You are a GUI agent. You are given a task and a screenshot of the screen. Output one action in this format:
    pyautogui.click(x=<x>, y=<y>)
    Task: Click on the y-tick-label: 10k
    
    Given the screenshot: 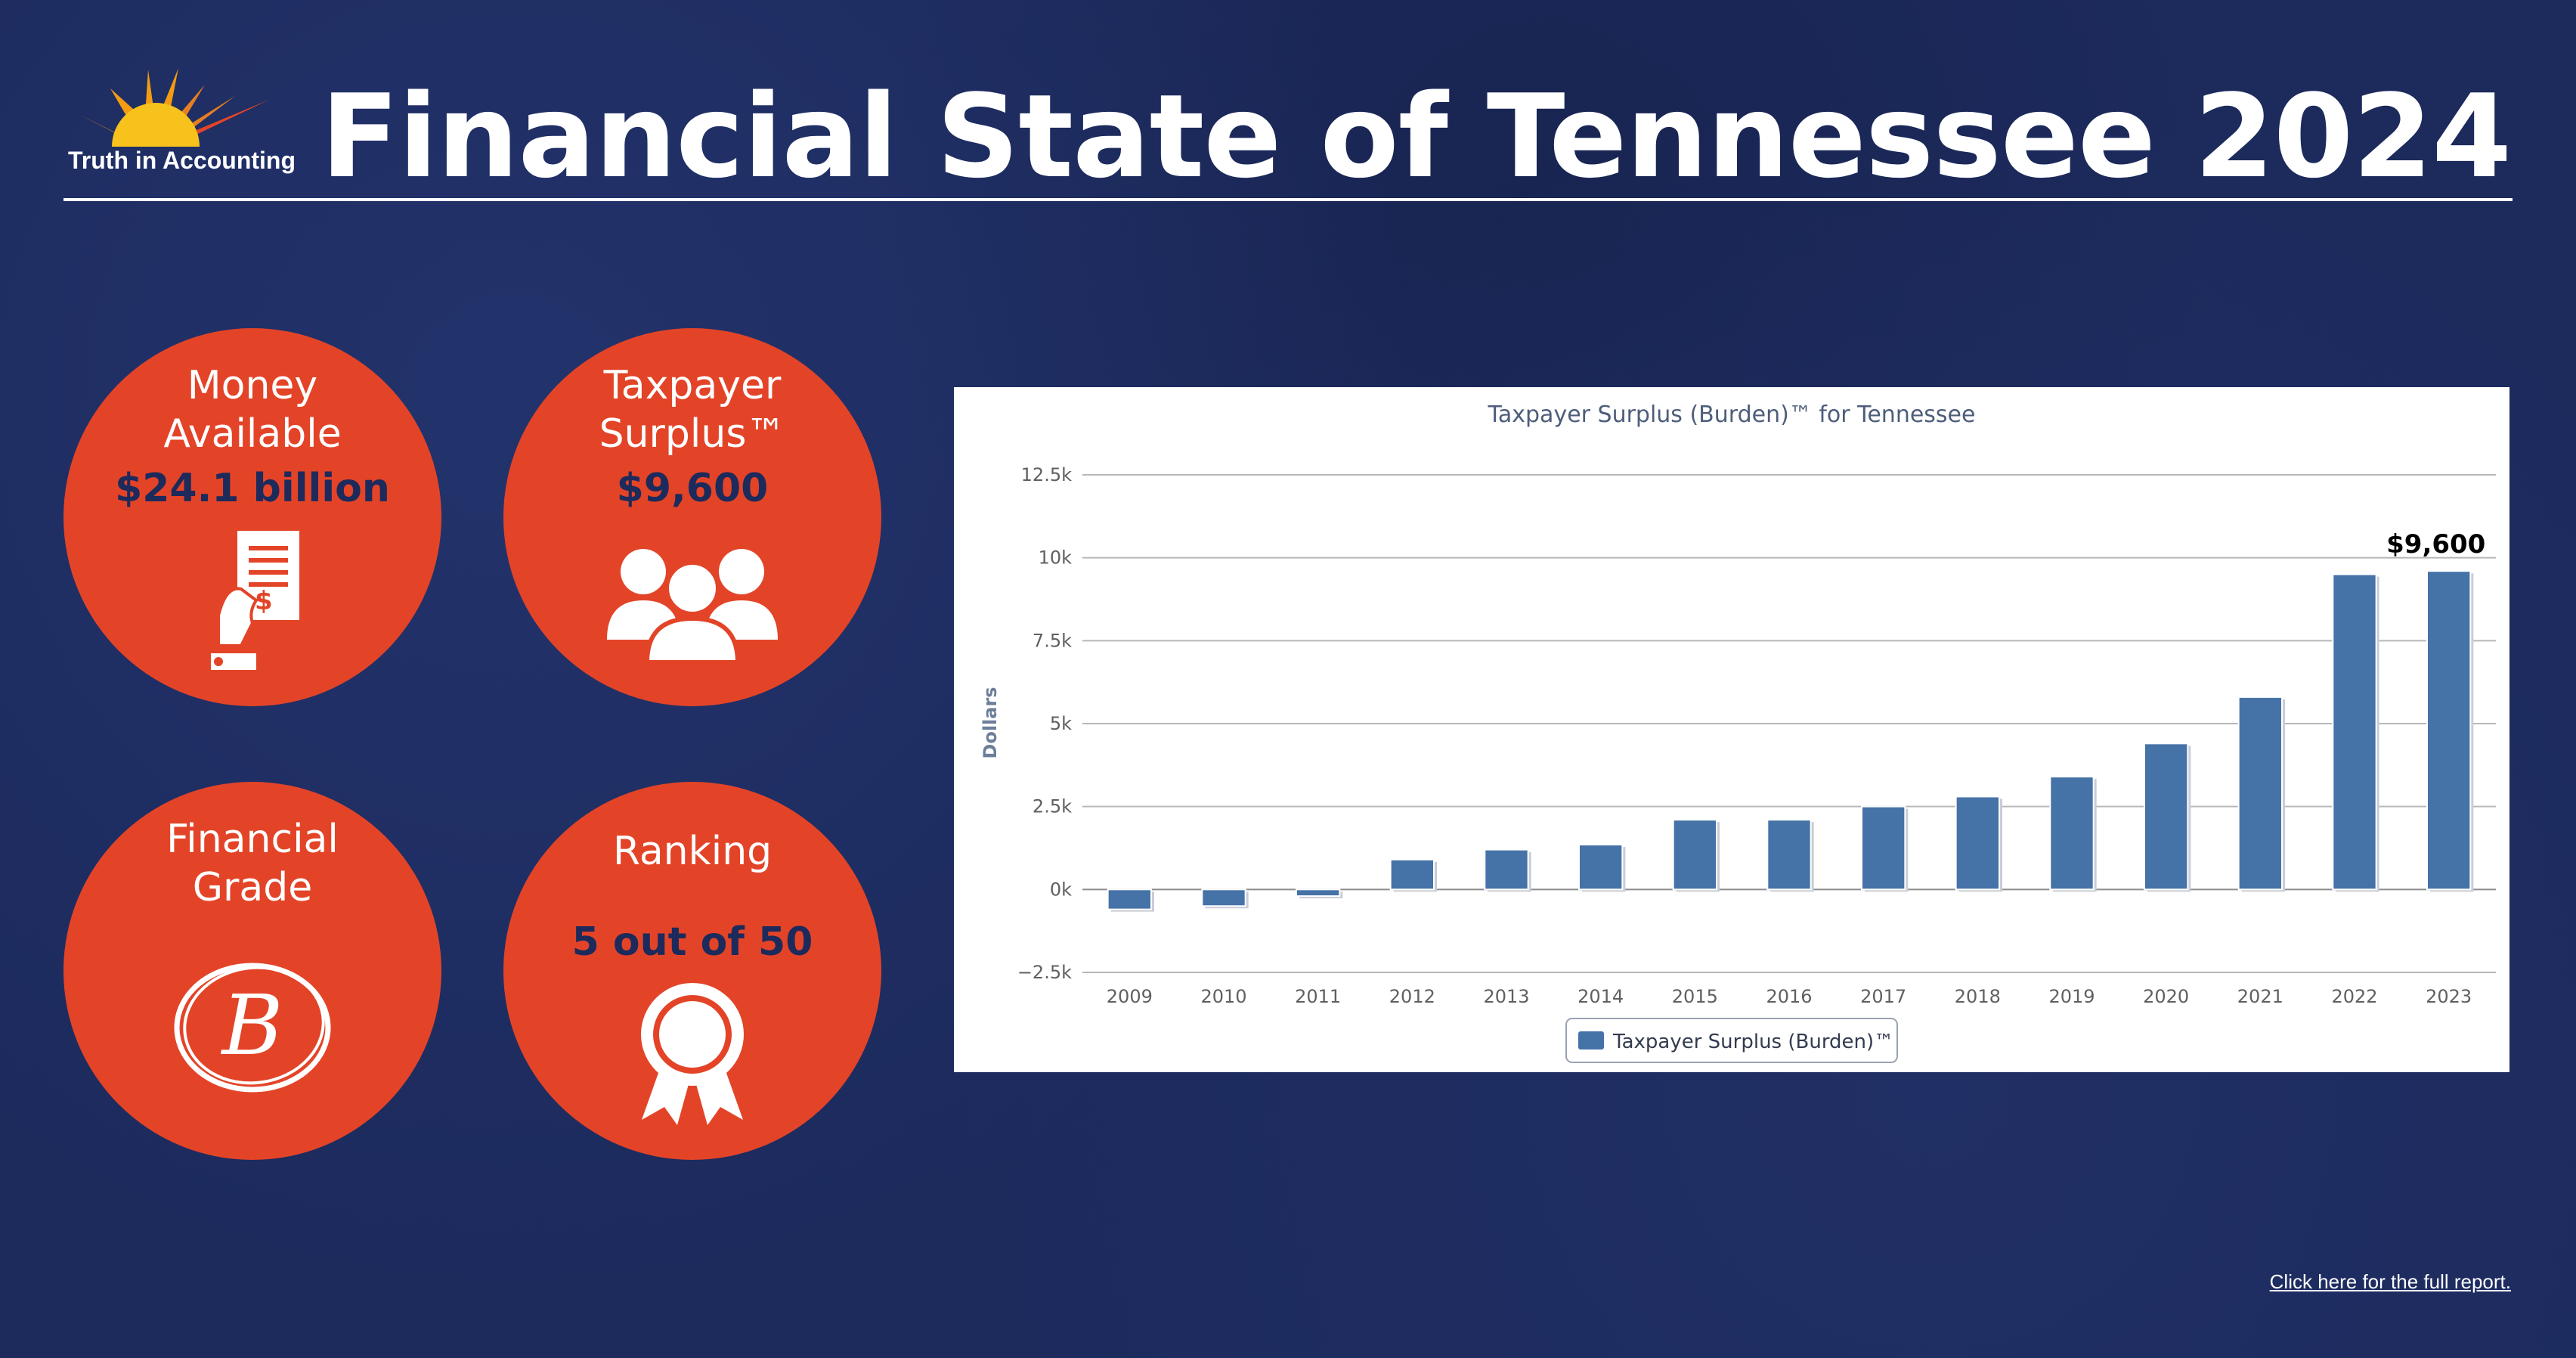 What is the action you would take?
    pyautogui.click(x=1056, y=558)
    